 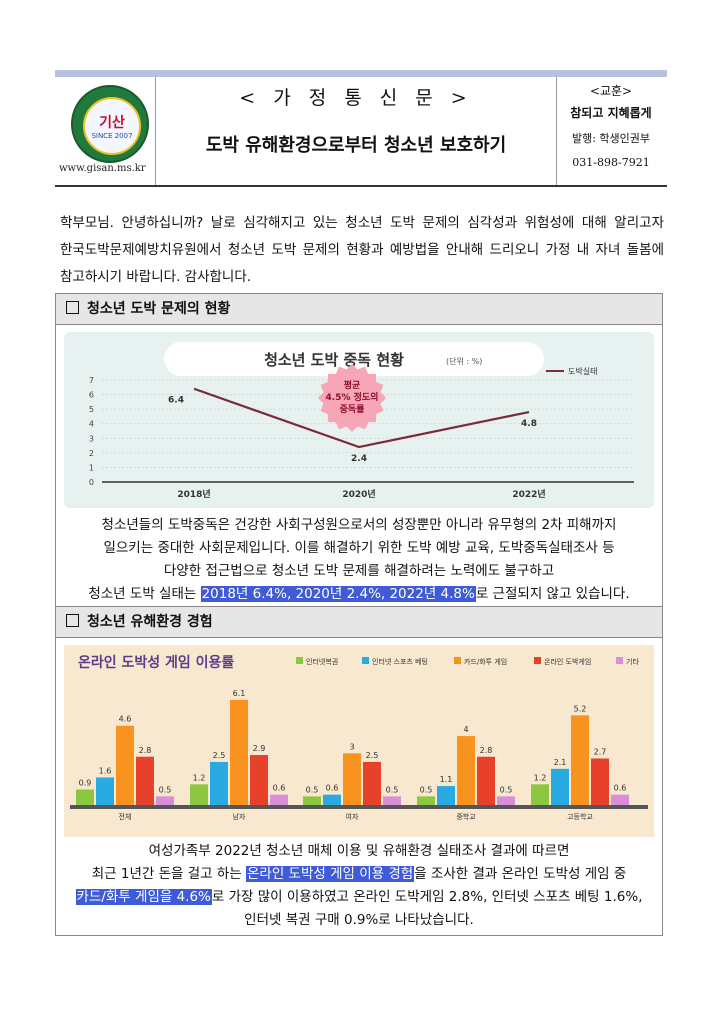 What do you see at coordinates (105, 770) in the screenshot?
I see `data-label: 1.6` at bounding box center [105, 770].